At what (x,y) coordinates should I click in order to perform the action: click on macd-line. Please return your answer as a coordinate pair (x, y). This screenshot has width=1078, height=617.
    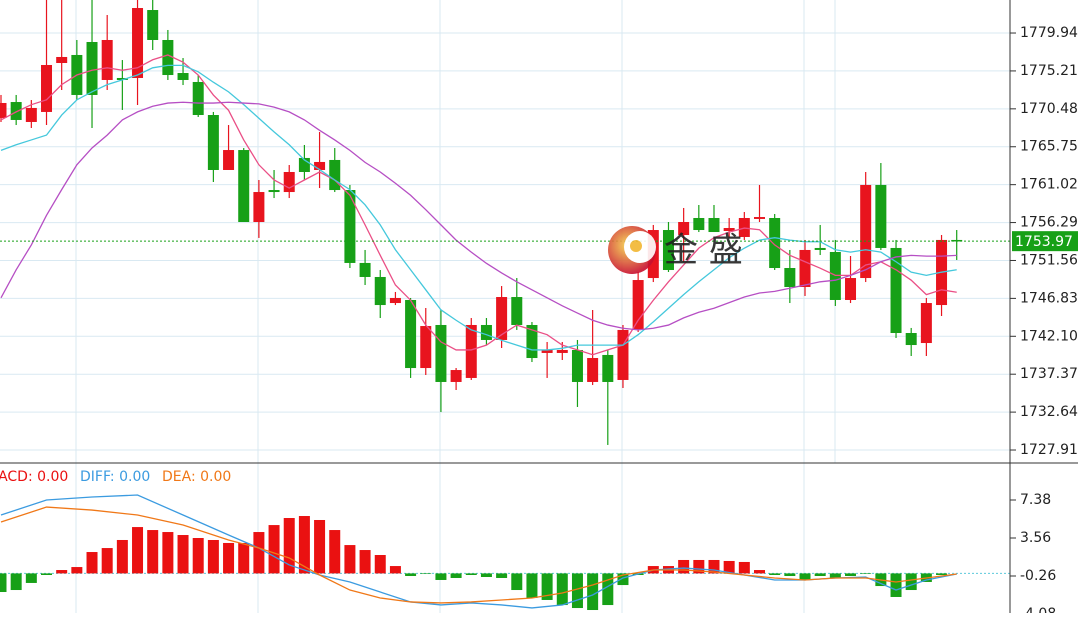
    Looking at the image, I should click on (478, 555).